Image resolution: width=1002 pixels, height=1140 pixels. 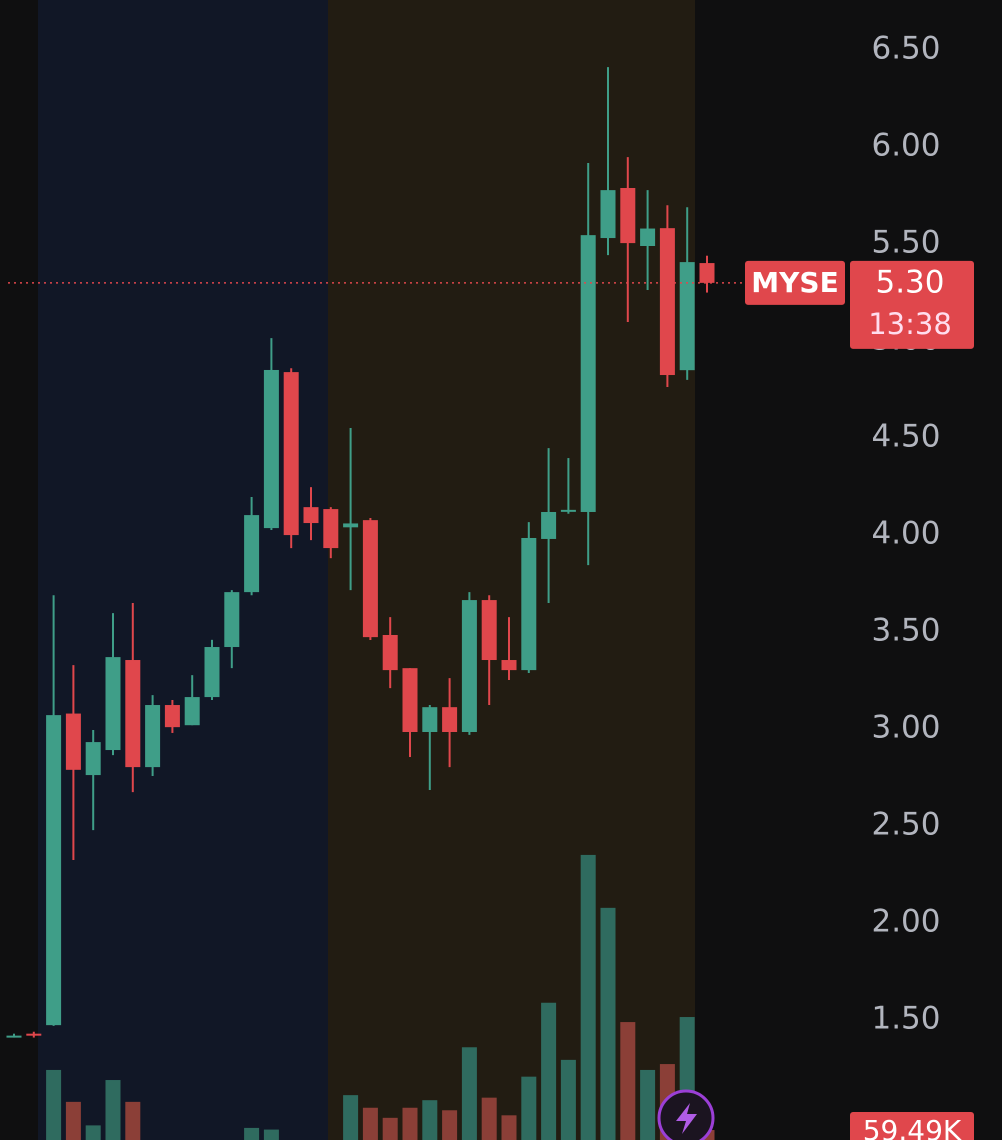 What do you see at coordinates (905, 49) in the screenshot?
I see `y-tick-label: 6.50` at bounding box center [905, 49].